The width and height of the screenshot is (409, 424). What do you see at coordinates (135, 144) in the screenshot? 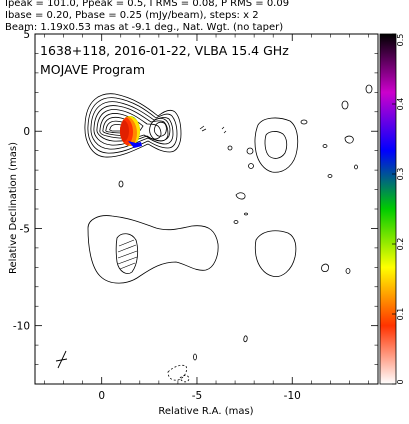
I see `polarized-core-blue-edge` at bounding box center [135, 144].